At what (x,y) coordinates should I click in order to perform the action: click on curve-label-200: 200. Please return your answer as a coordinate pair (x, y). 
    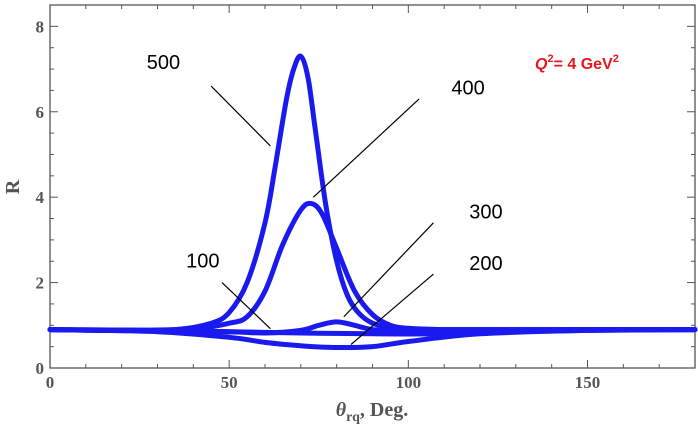
    Looking at the image, I should click on (485, 264).